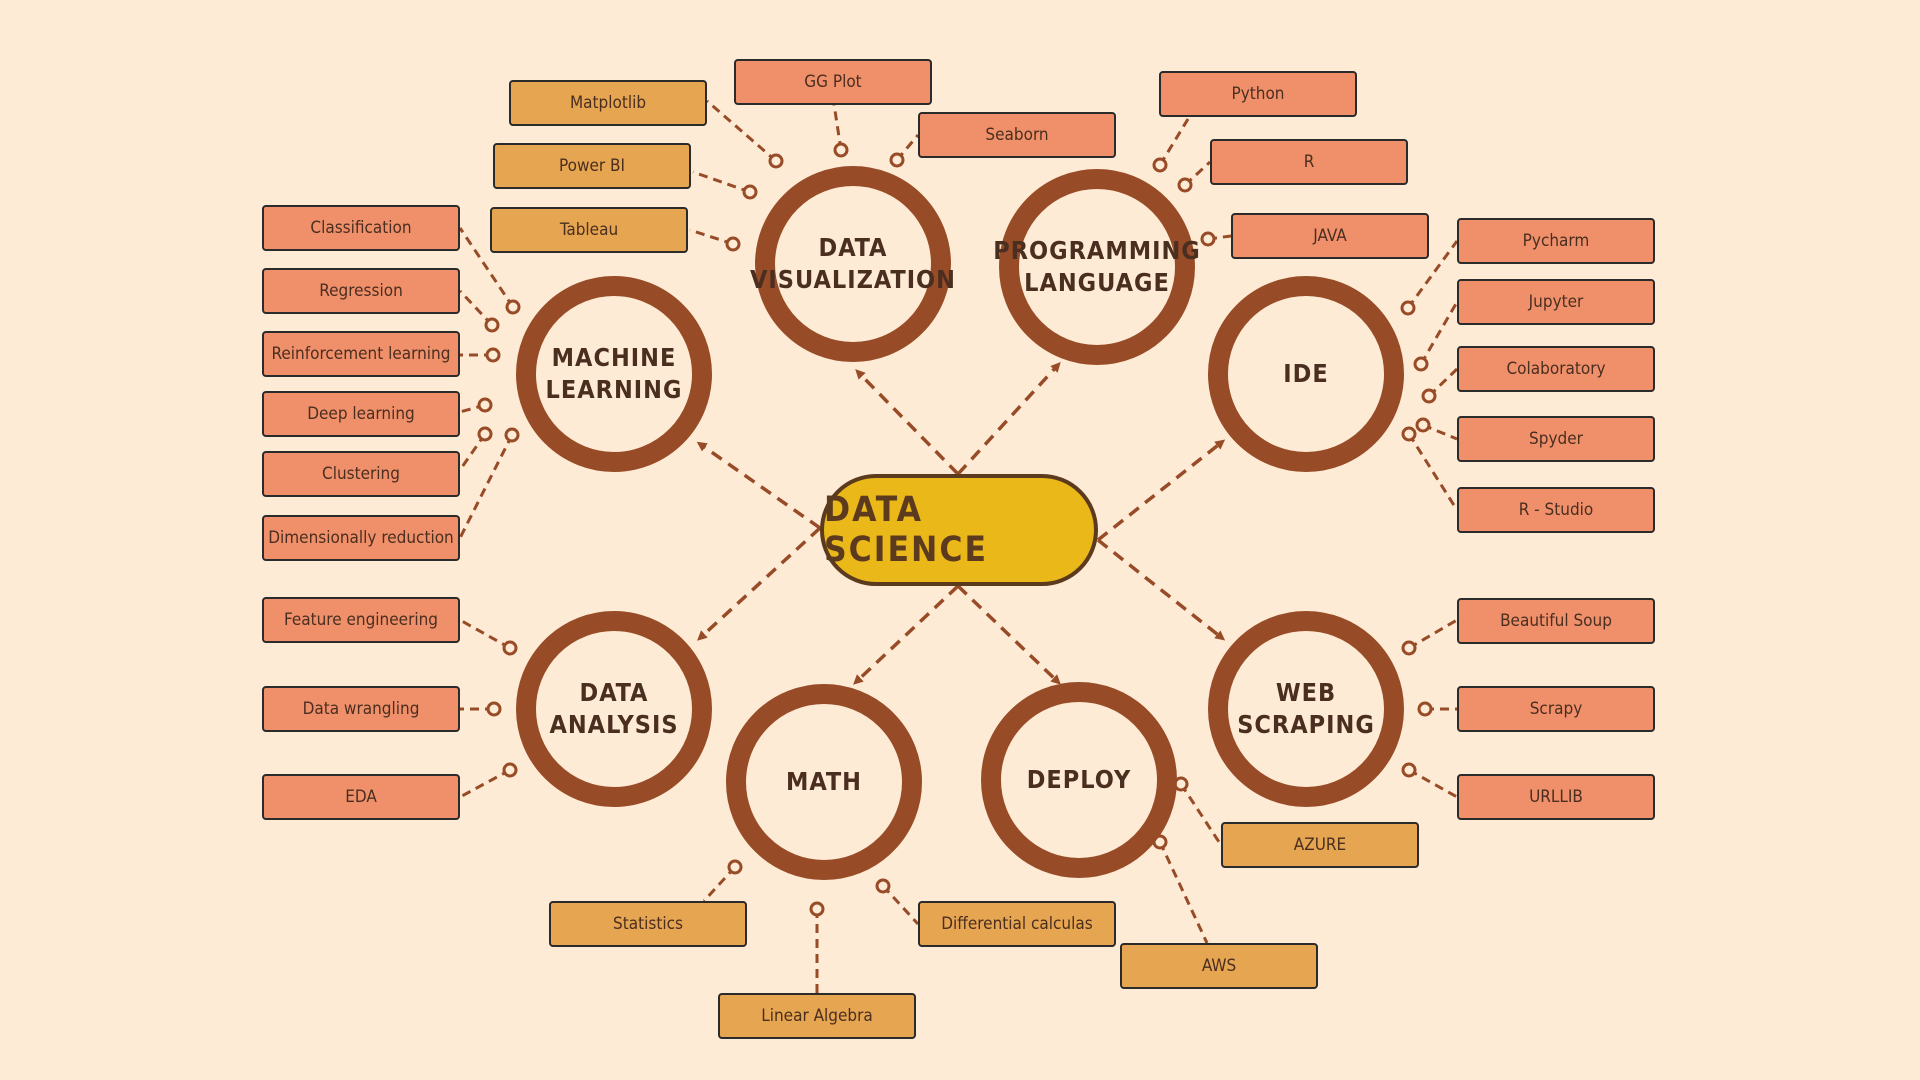 The image size is (1920, 1080). I want to click on leaf-label: R, so click(1309, 162).